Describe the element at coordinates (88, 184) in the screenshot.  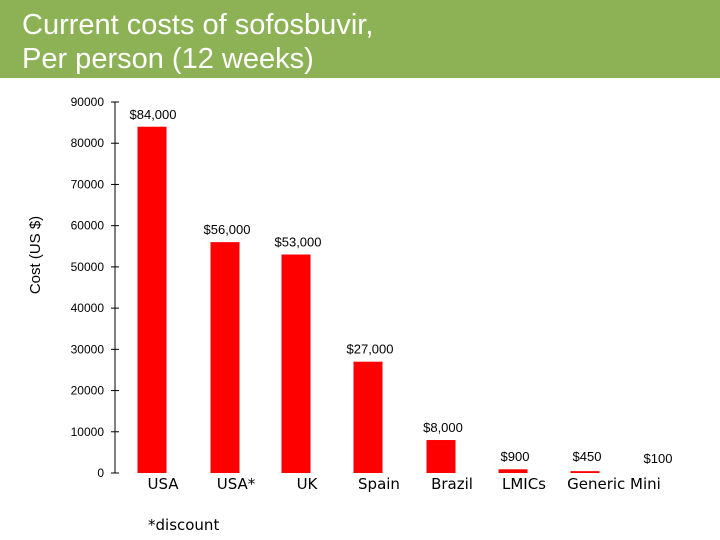
I see `y-tick-label: 70000` at that location.